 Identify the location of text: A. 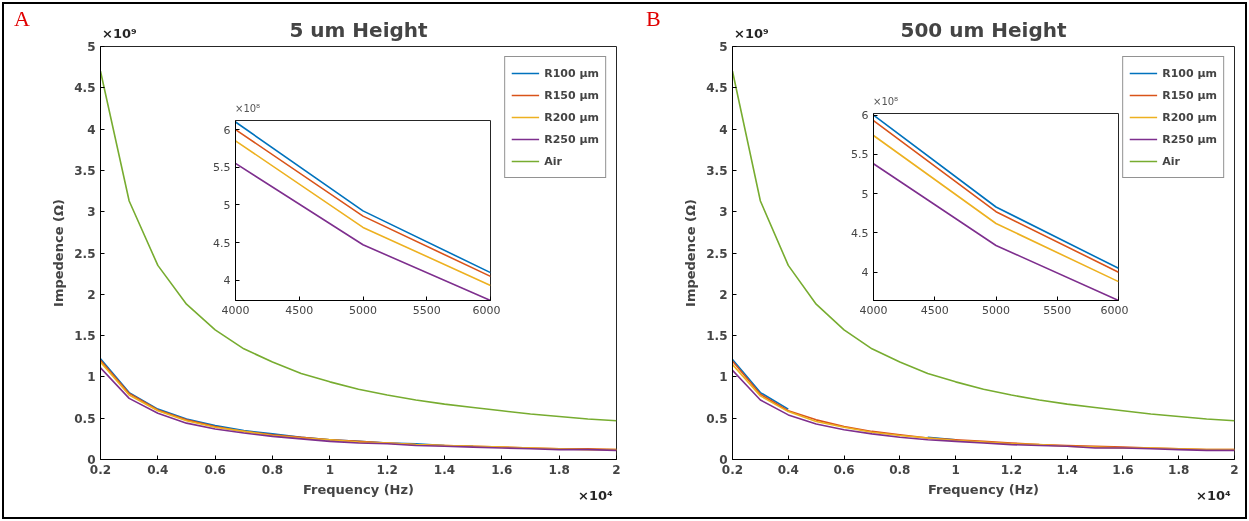
(22, 19).